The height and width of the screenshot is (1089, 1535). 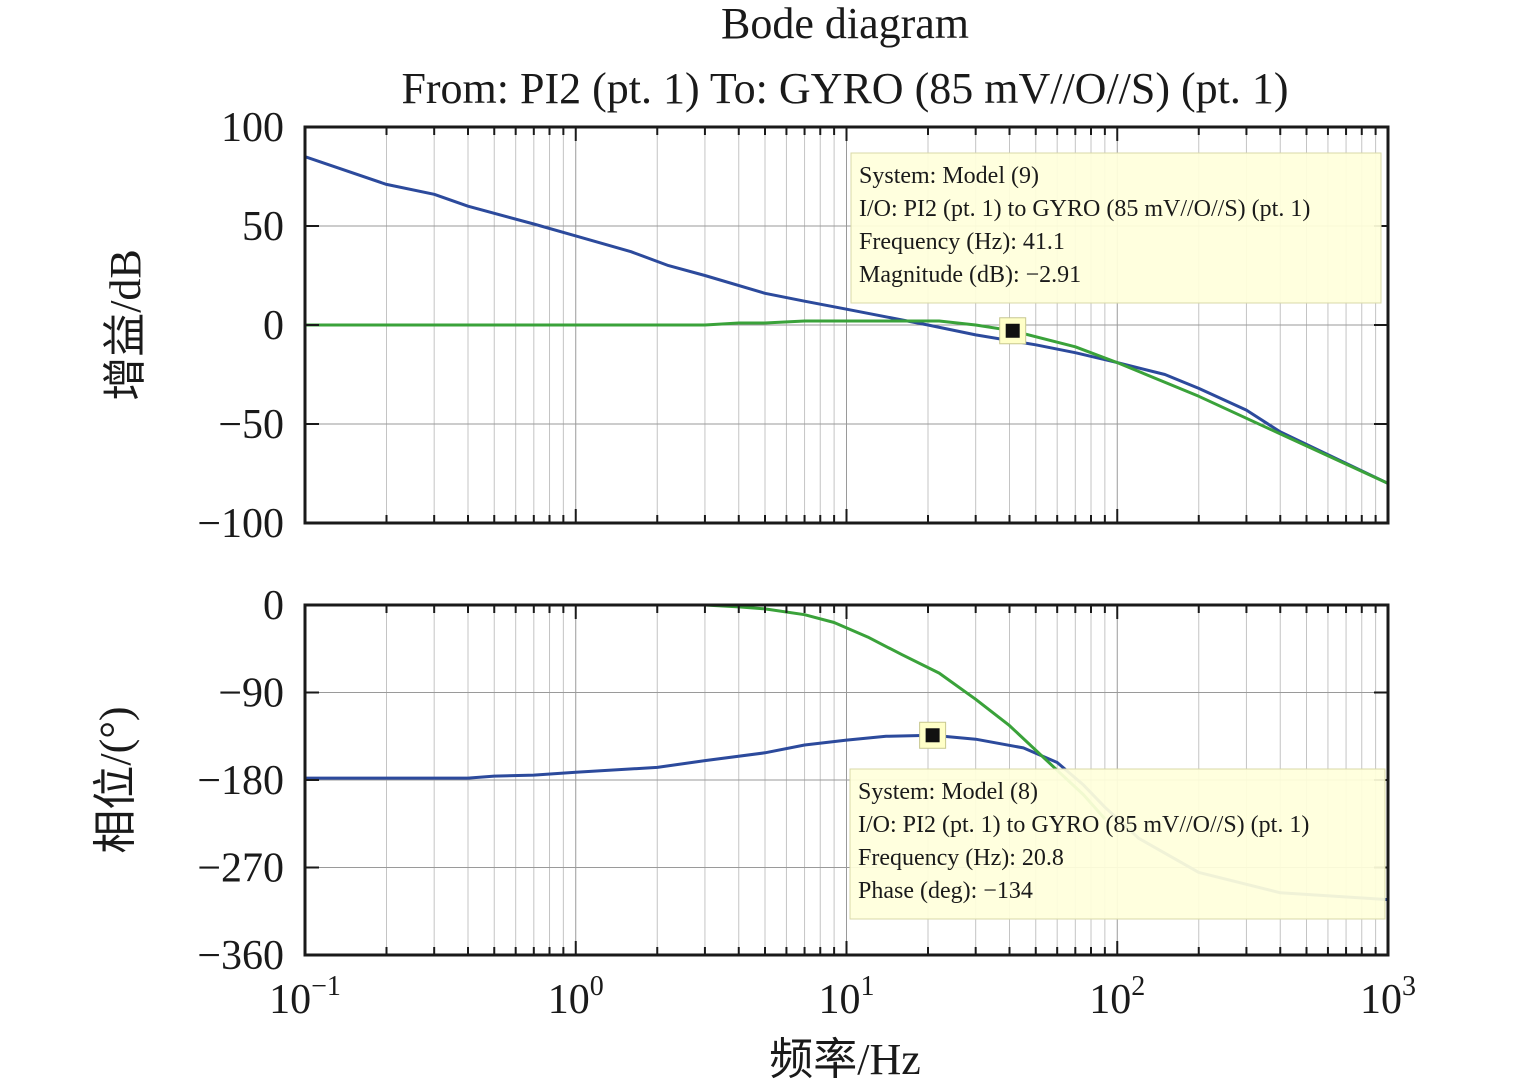 What do you see at coordinates (1388, 997) in the screenshot?
I see `x-tick-label: 10³` at bounding box center [1388, 997].